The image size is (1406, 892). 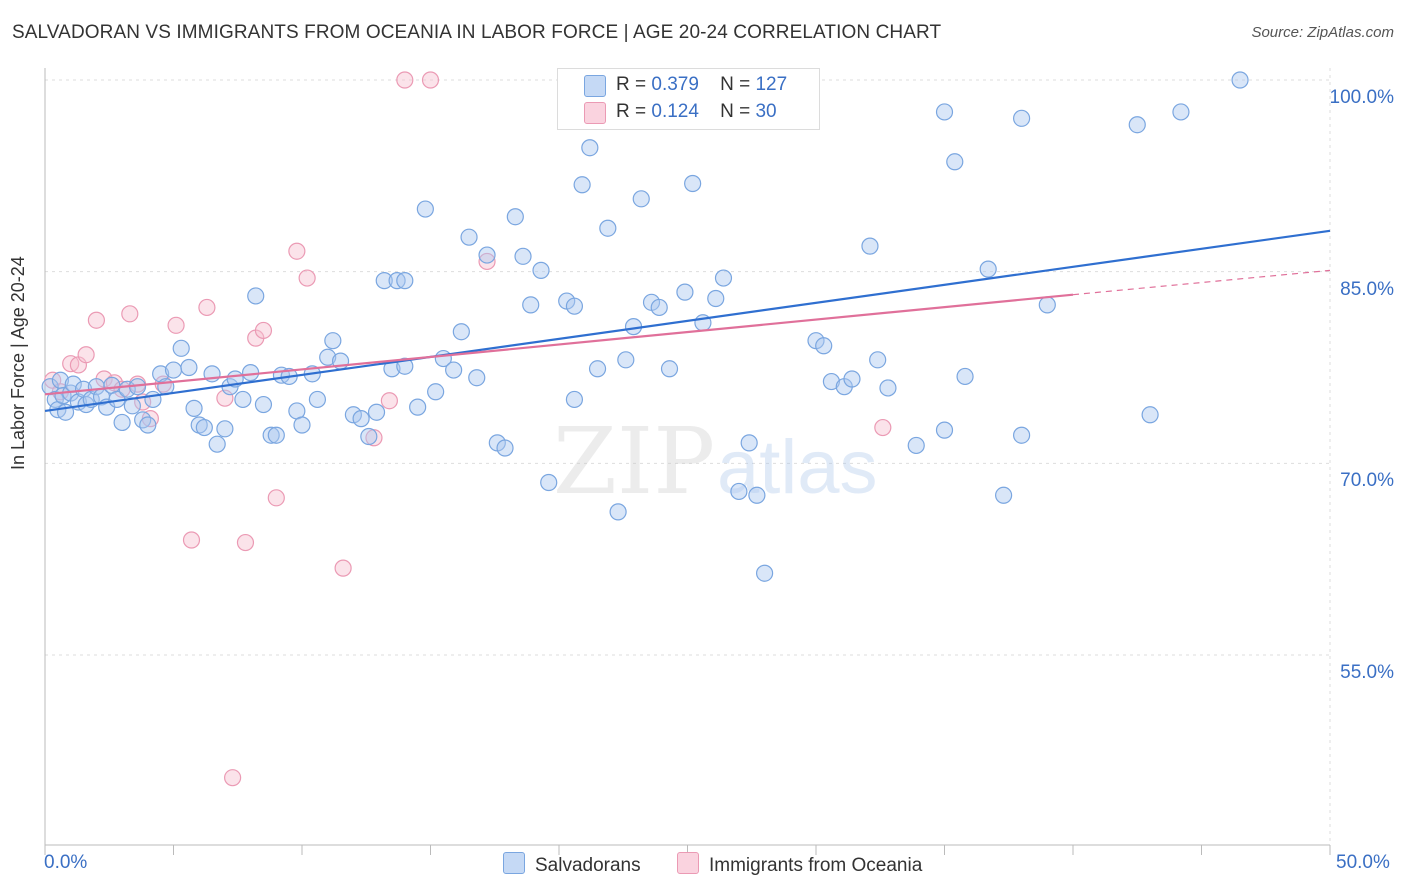 What do you see at coordinates (1322, 32) in the screenshot?
I see `source-credit: Source: ZipAtlas.com` at bounding box center [1322, 32].